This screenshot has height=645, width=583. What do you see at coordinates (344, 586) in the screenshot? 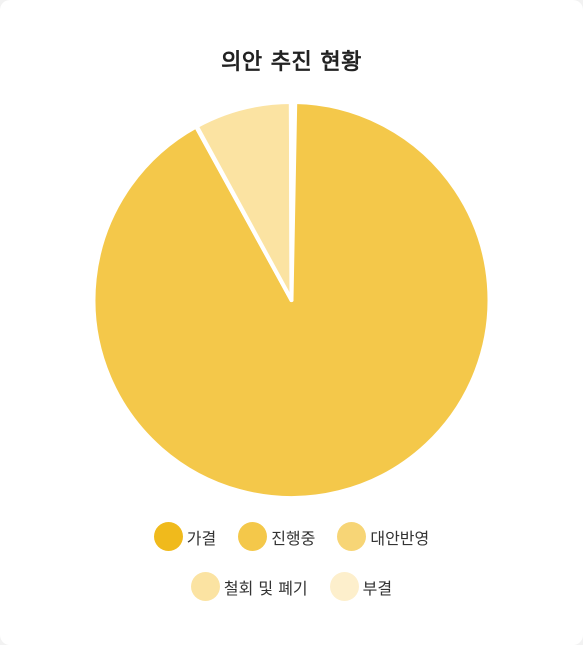
I see `legend-swatch-rejected` at bounding box center [344, 586].